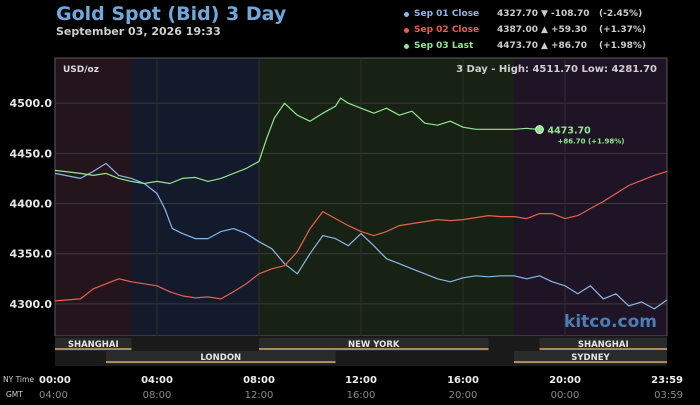 This screenshot has height=405, width=700. What do you see at coordinates (406, 30) in the screenshot?
I see `legend-dot-sep02` at bounding box center [406, 30].